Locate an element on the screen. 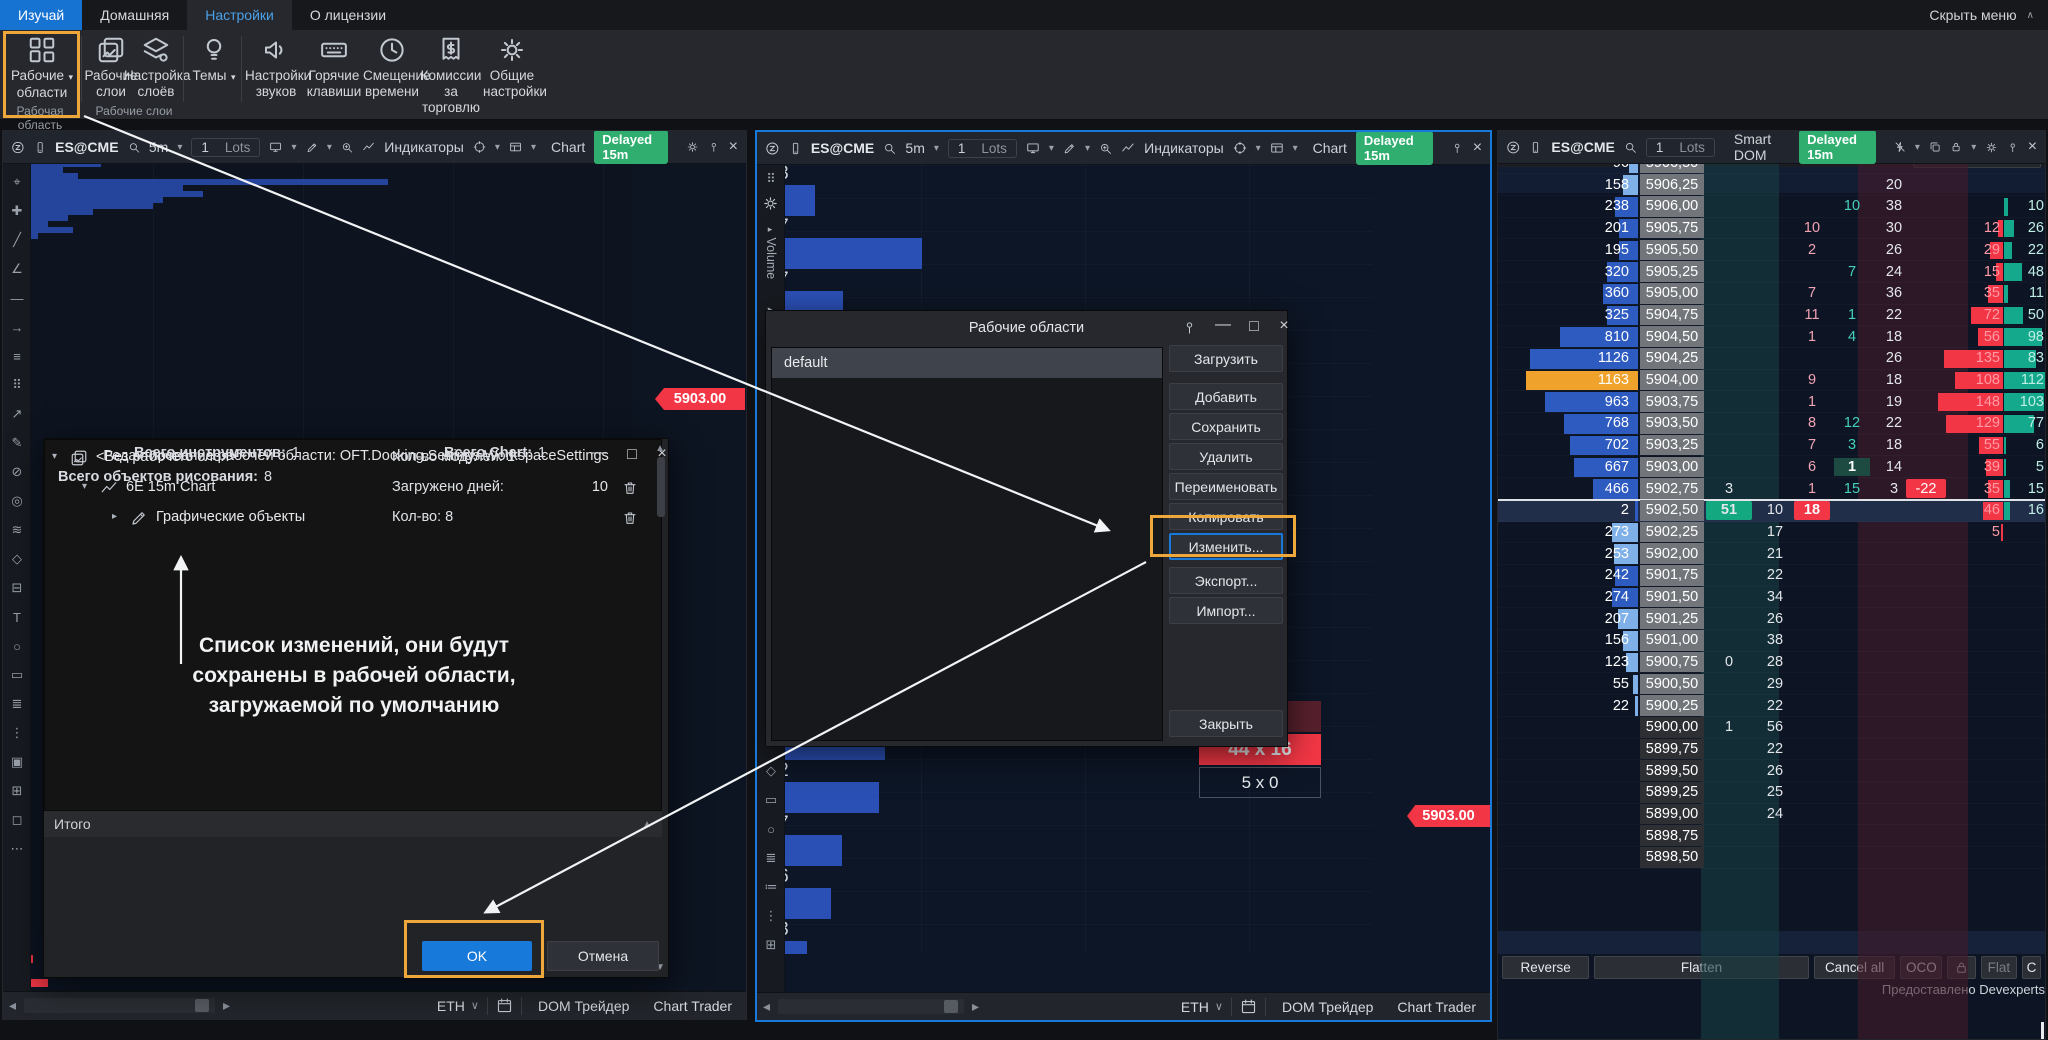 The width and height of the screenshot is (2048, 1040). ladder-row: 5898,50 is located at coordinates (1771, 858).